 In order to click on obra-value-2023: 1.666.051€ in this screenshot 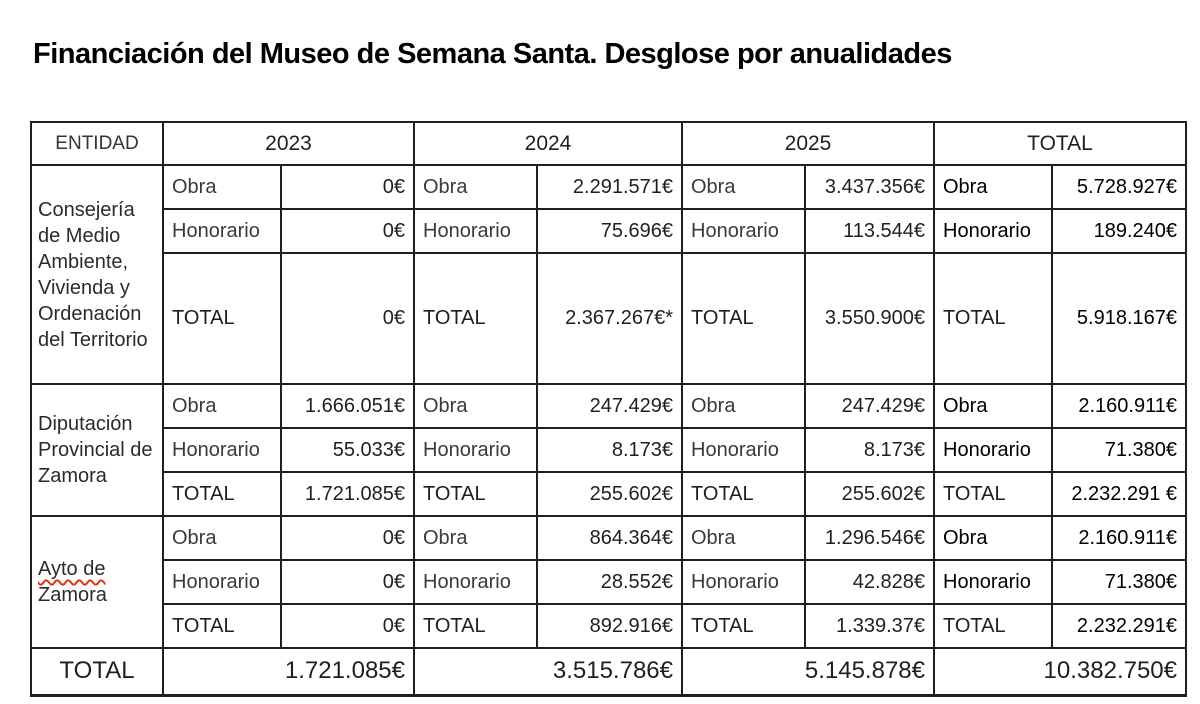, I will do `click(347, 406)`.